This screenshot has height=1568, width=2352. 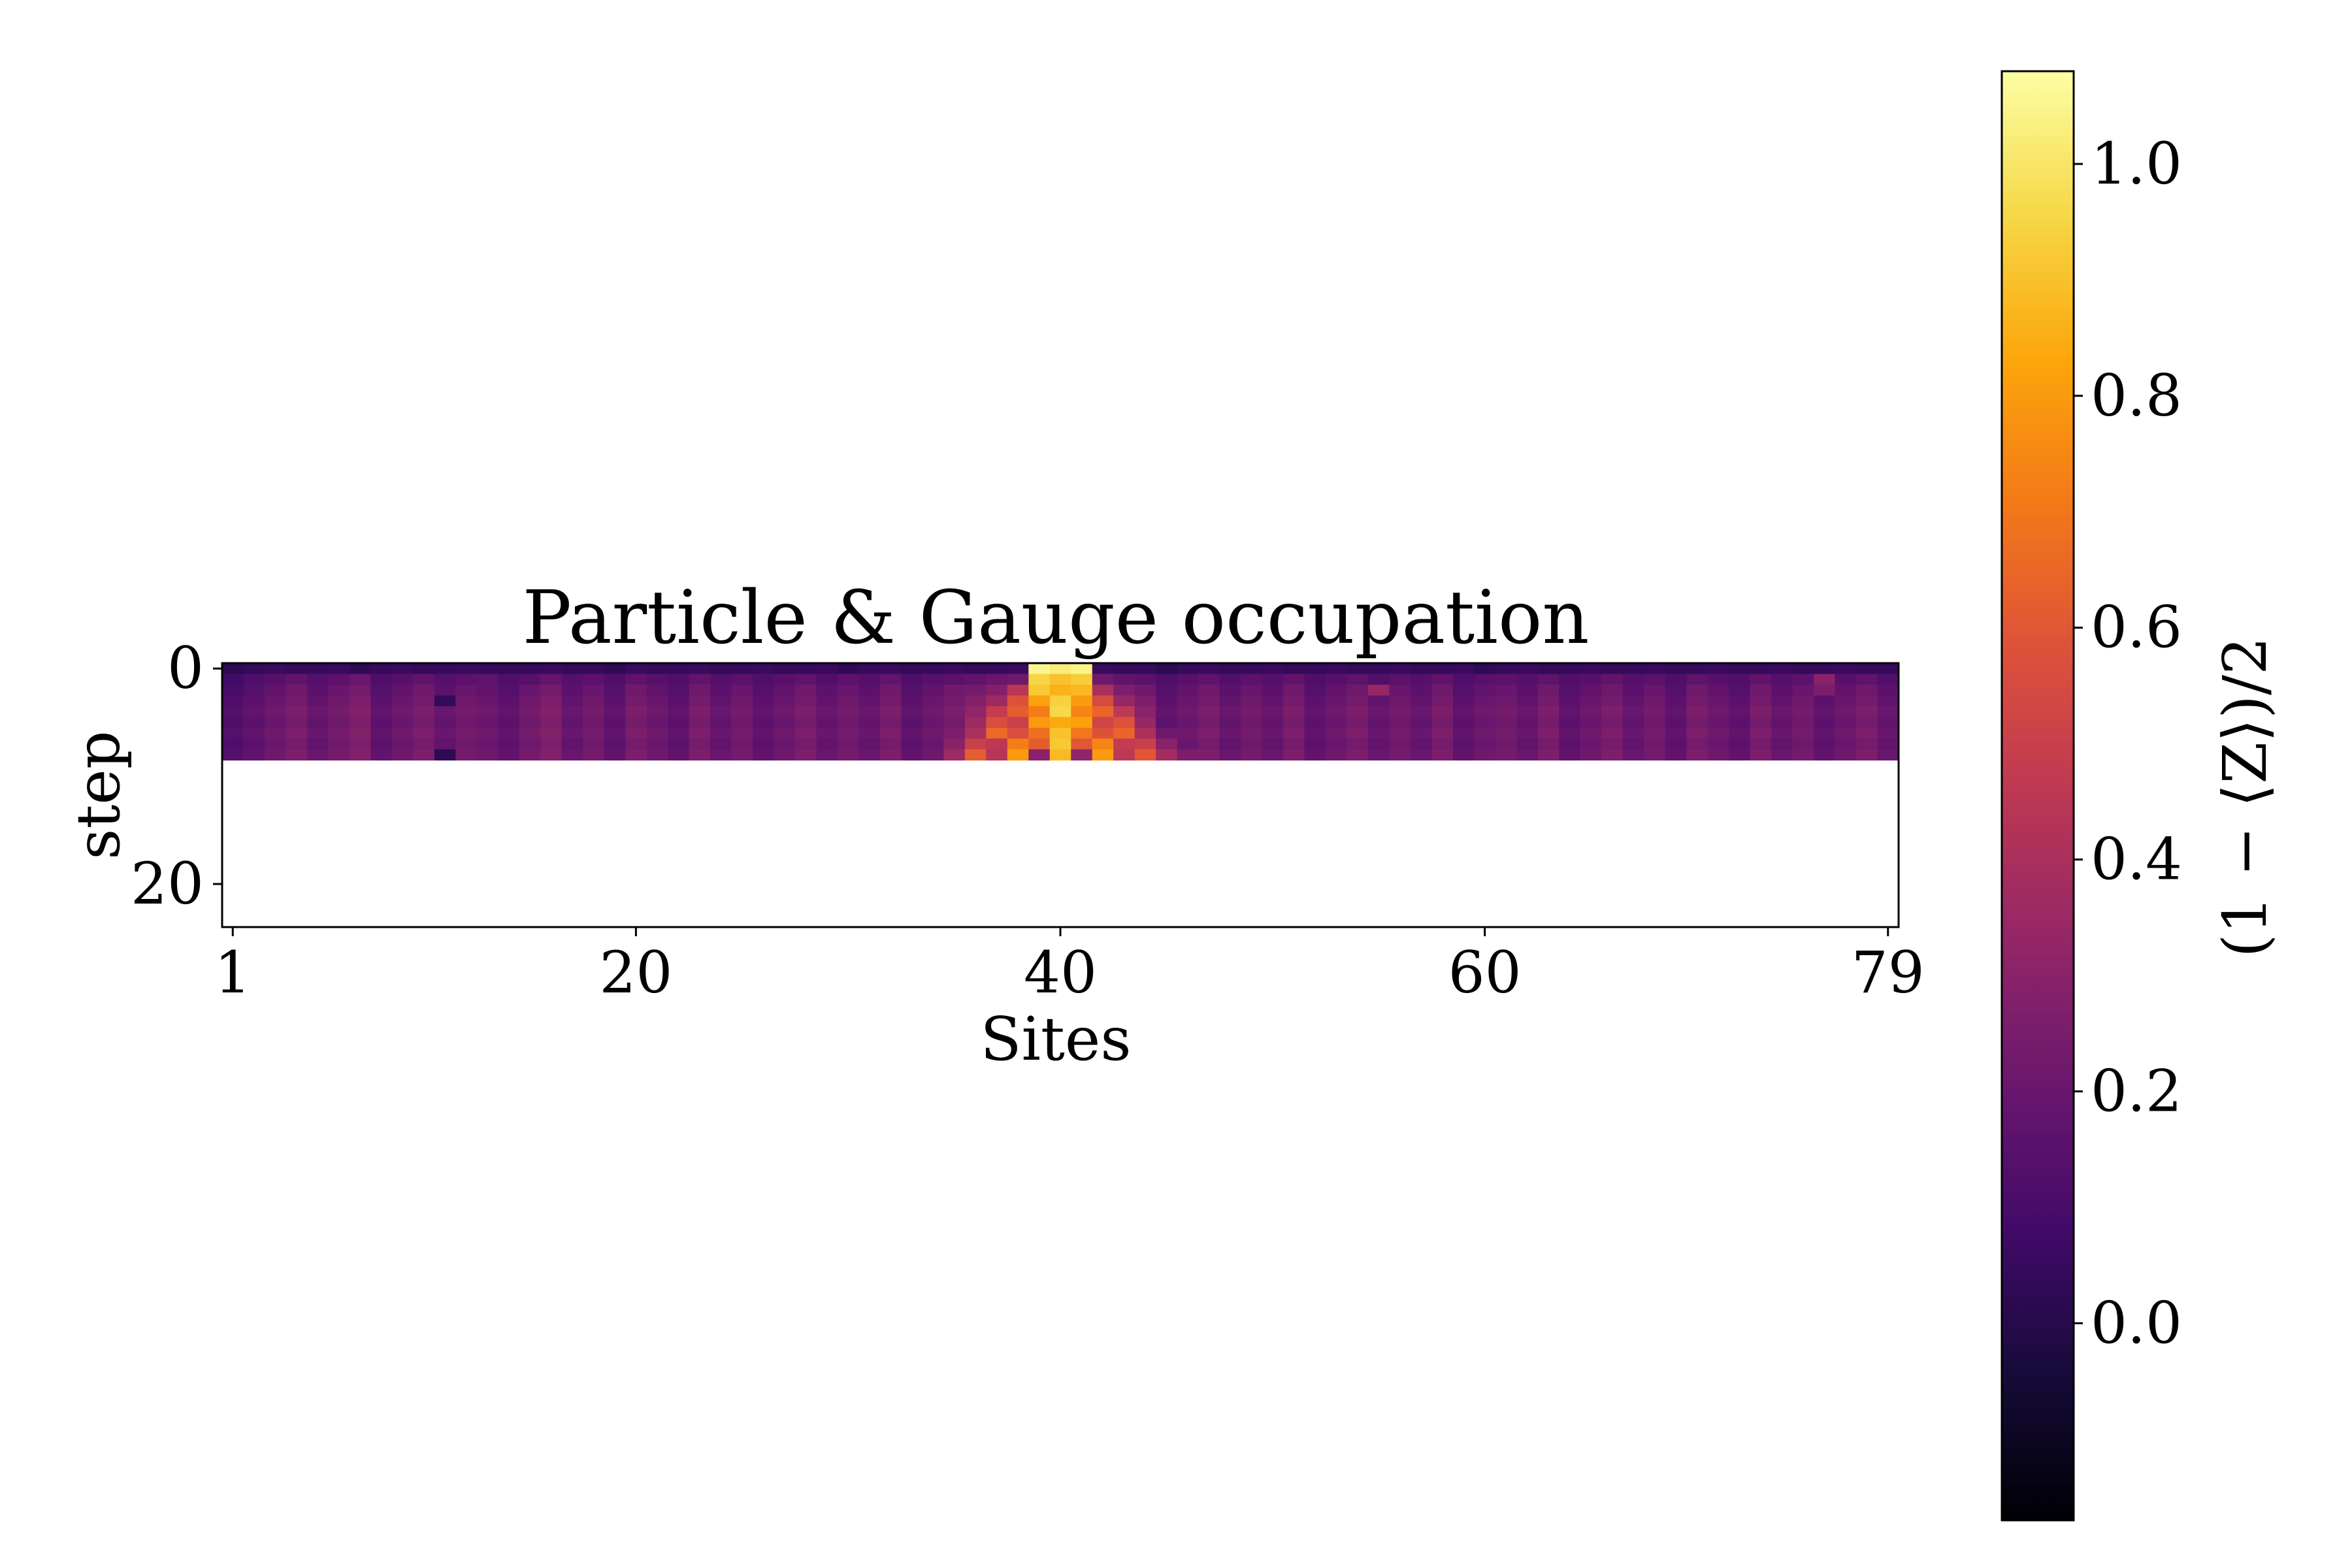 I want to click on y-tick-label: 20, so click(x=167, y=883).